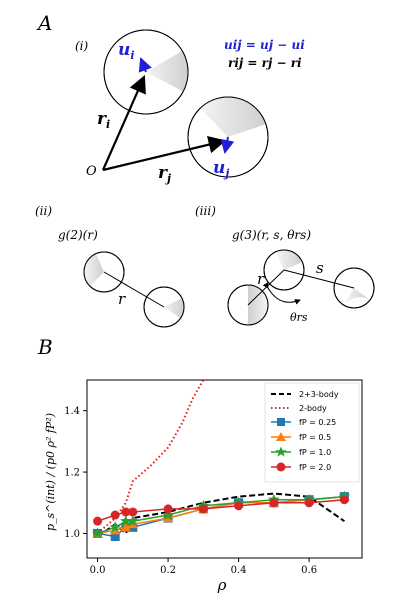  What do you see at coordinates (315, 437) in the screenshot?
I see `legend-label-fp05: fP = 0.5` at bounding box center [315, 437].